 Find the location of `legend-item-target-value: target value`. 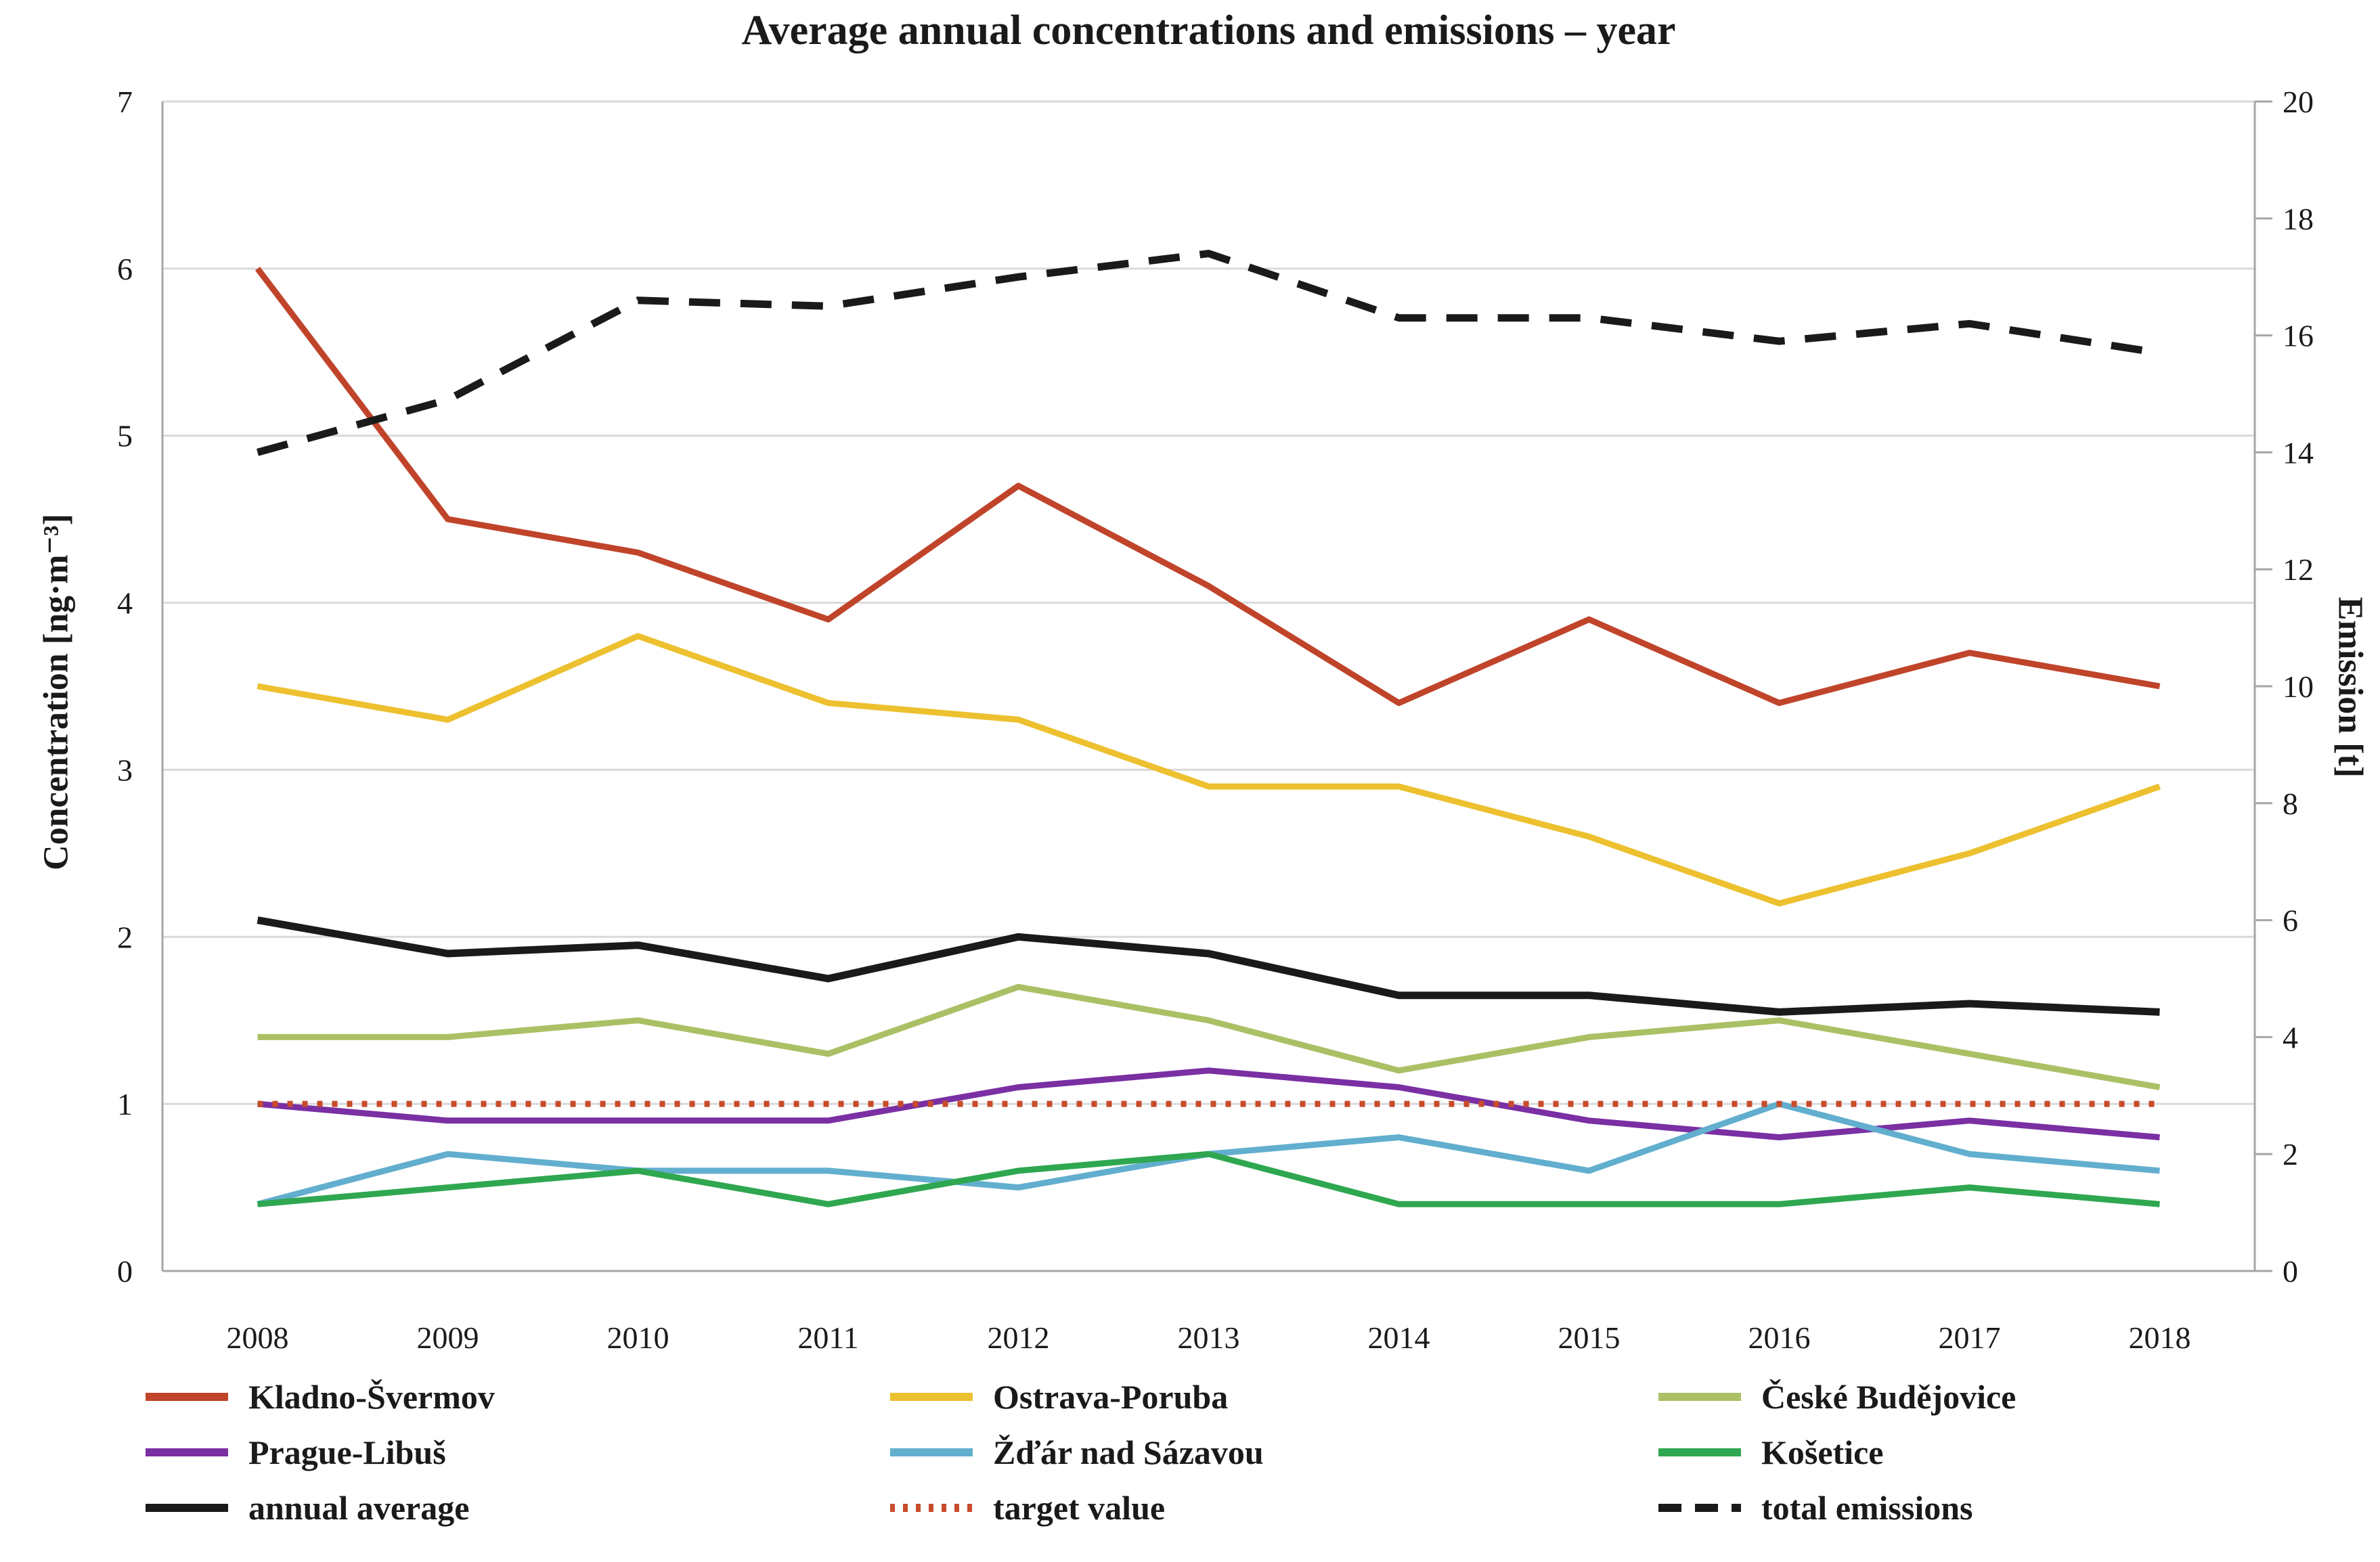

legend-item-target-value: target value is located at coordinates (1077, 1508).